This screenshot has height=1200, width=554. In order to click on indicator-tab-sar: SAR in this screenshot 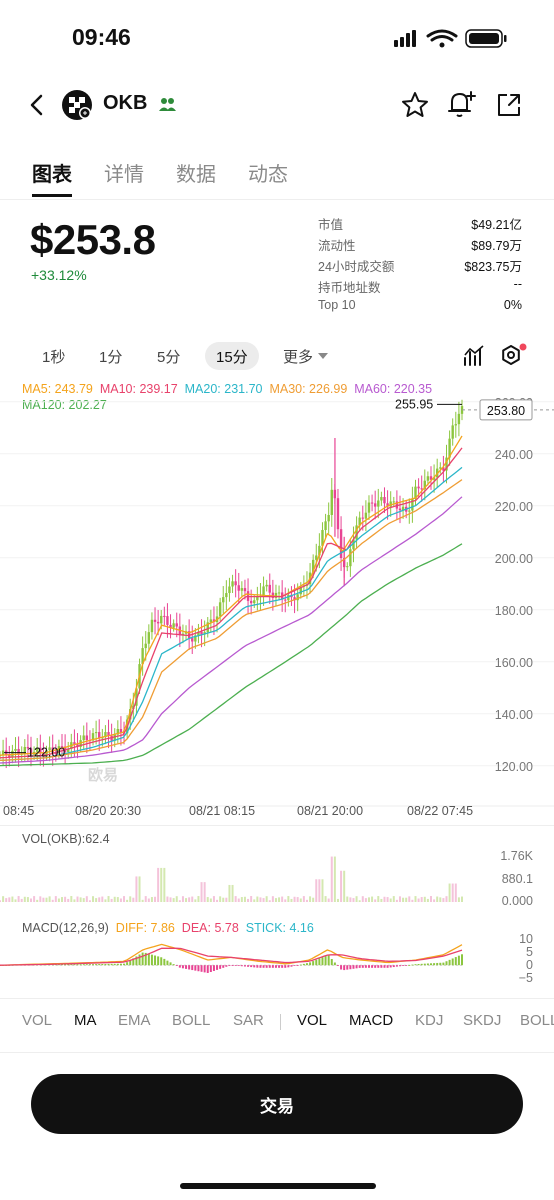, I will do `click(248, 1020)`.